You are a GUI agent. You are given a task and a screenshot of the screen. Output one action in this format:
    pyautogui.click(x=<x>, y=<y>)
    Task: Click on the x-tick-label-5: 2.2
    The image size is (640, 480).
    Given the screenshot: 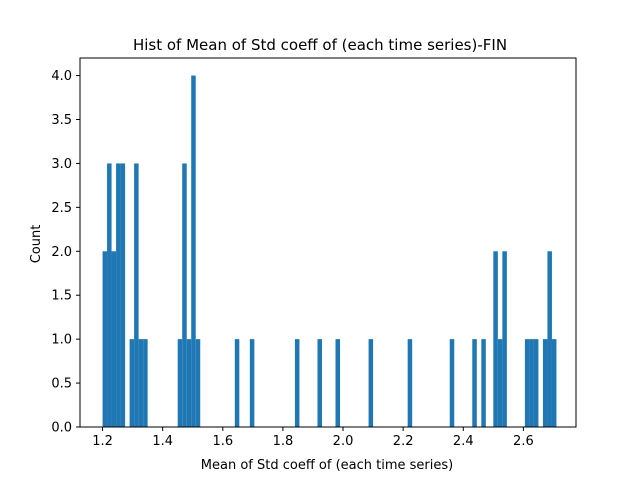 What is the action you would take?
    pyautogui.click(x=403, y=441)
    